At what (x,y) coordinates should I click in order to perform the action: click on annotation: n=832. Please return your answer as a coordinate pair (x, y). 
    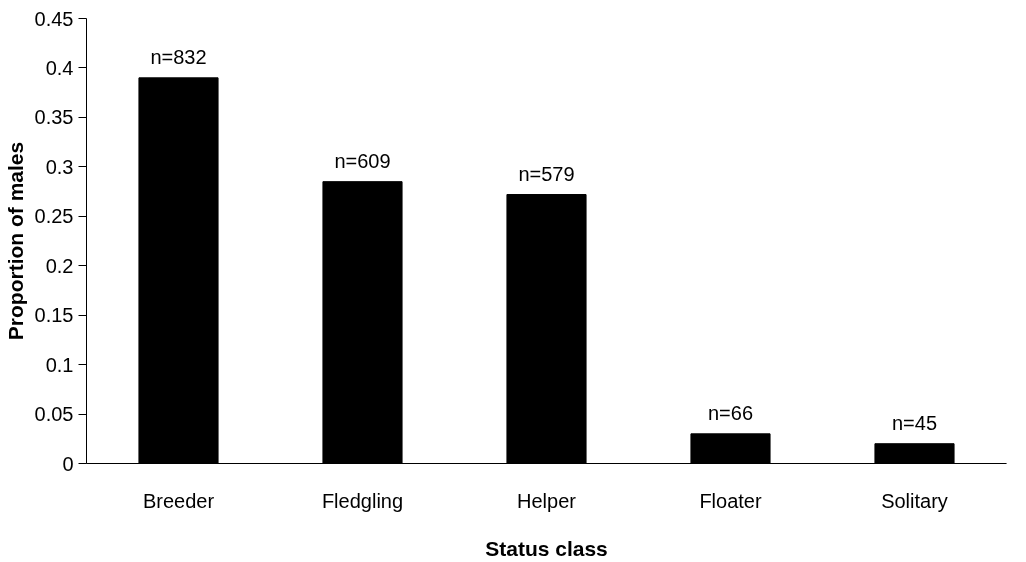
    Looking at the image, I should click on (178, 56).